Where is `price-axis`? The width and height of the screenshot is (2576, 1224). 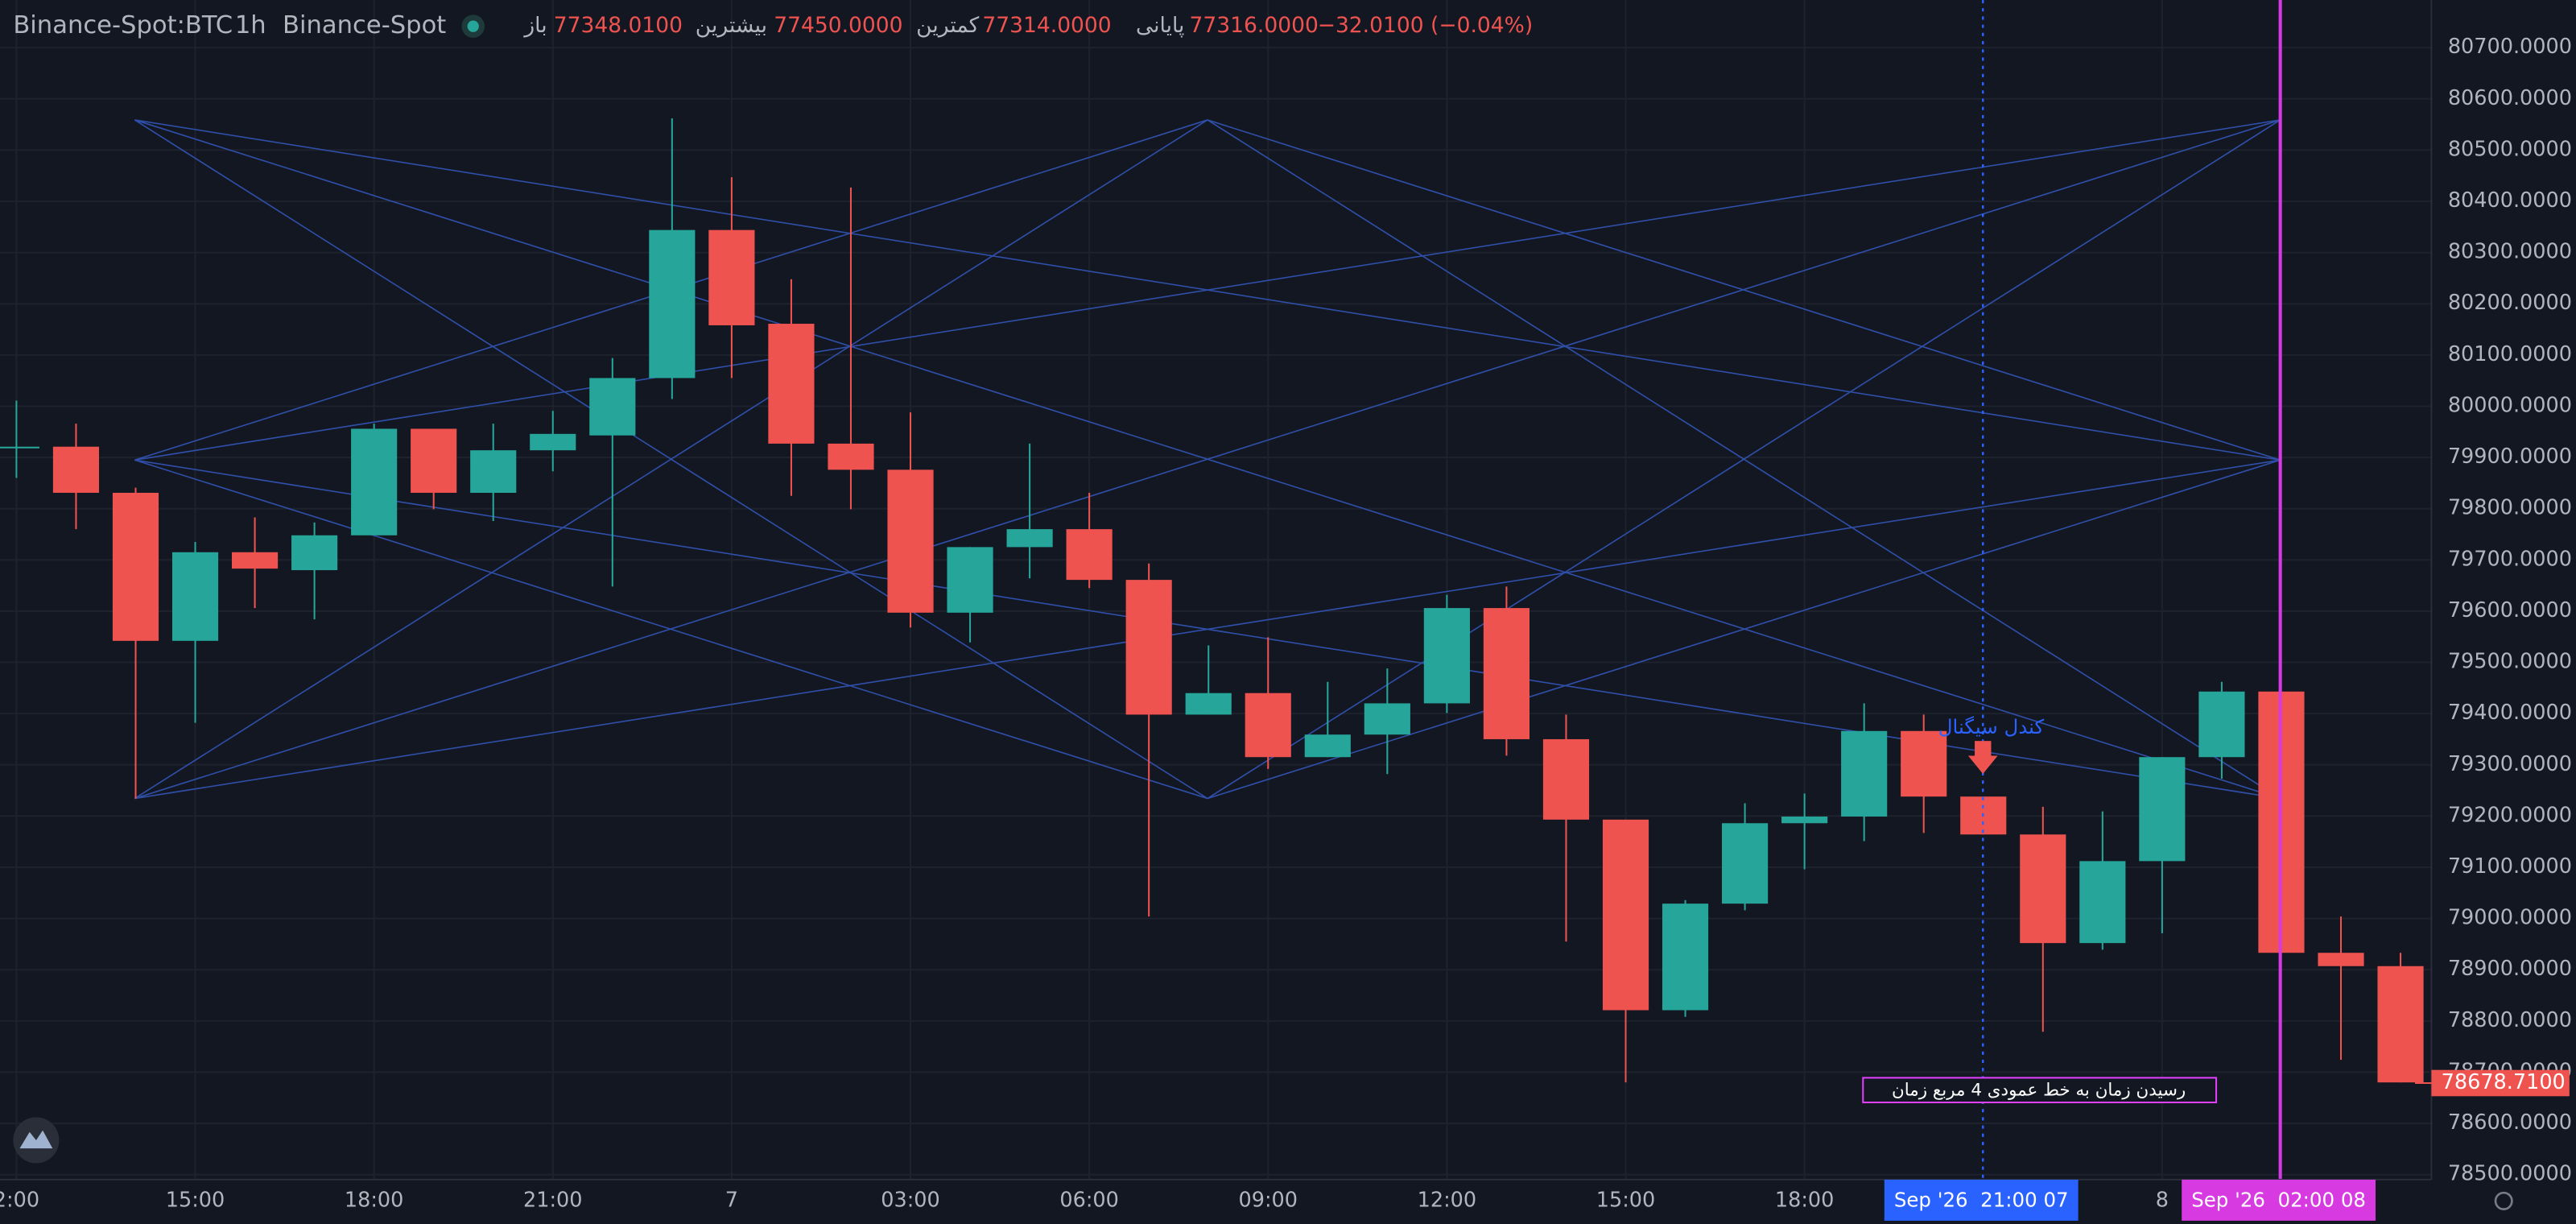
price-axis is located at coordinates (2503, 612).